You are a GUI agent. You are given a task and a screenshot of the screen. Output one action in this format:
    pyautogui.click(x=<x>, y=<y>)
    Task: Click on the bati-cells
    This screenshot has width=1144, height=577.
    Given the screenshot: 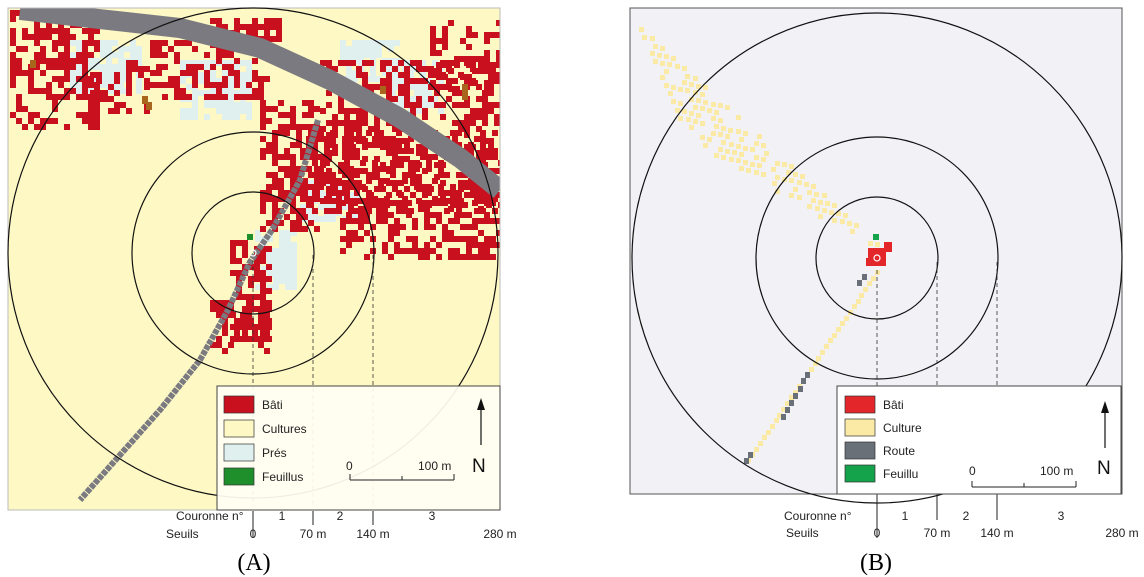 What is the action you would take?
    pyautogui.click(x=879, y=254)
    